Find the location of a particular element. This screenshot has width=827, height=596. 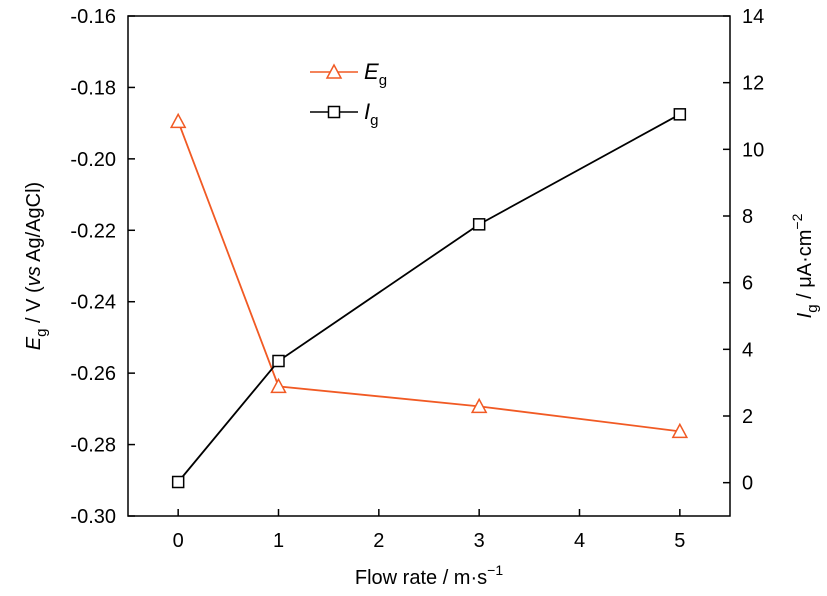

right-y-tick-label: 6 is located at coordinates (747, 284).